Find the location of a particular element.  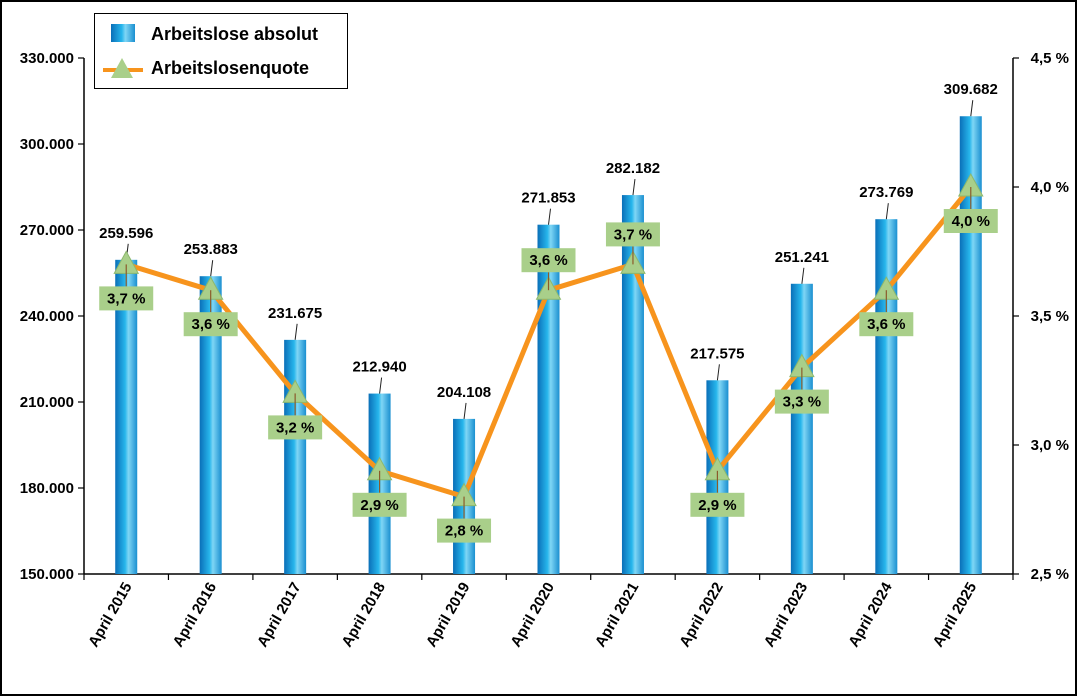

quote-value-label: 2,8 % is located at coordinates (464, 531).